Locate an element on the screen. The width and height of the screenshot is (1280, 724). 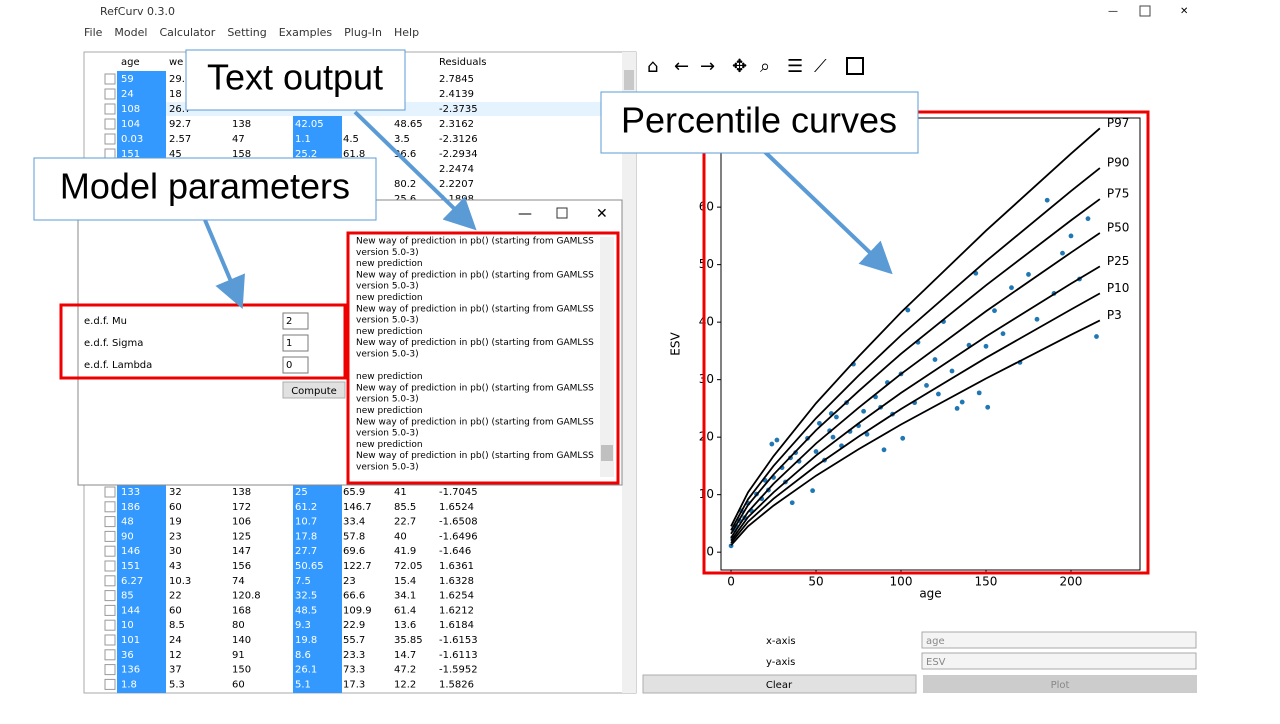
menu-item: Examples is located at coordinates (306, 32).